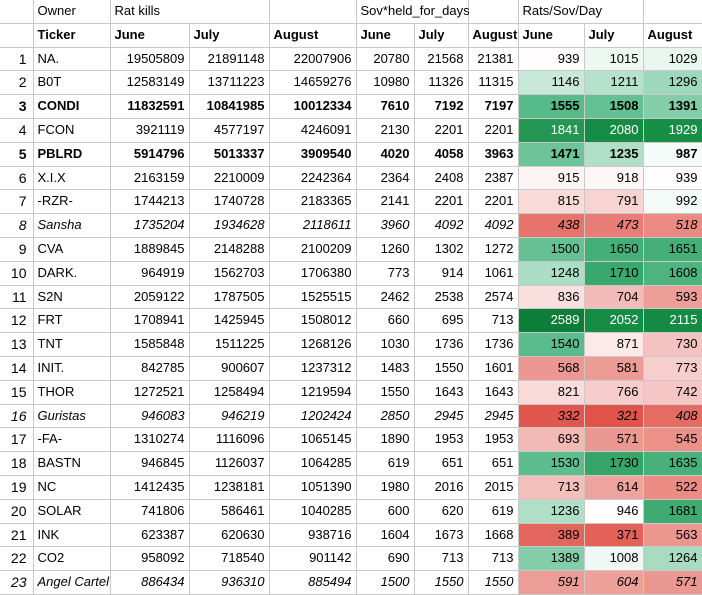 This screenshot has width=702, height=595. I want to click on sov-days-cell: 4058, so click(441, 154).